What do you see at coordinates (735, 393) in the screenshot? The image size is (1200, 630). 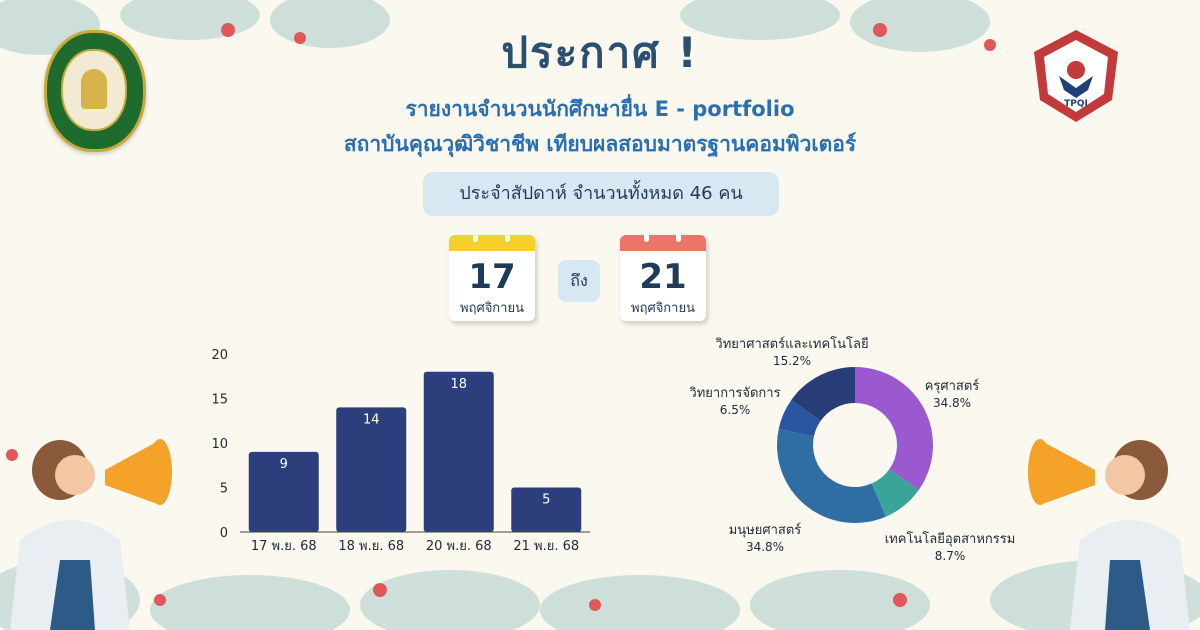 I see `slice-label: วิทยาการจัดการ` at bounding box center [735, 393].